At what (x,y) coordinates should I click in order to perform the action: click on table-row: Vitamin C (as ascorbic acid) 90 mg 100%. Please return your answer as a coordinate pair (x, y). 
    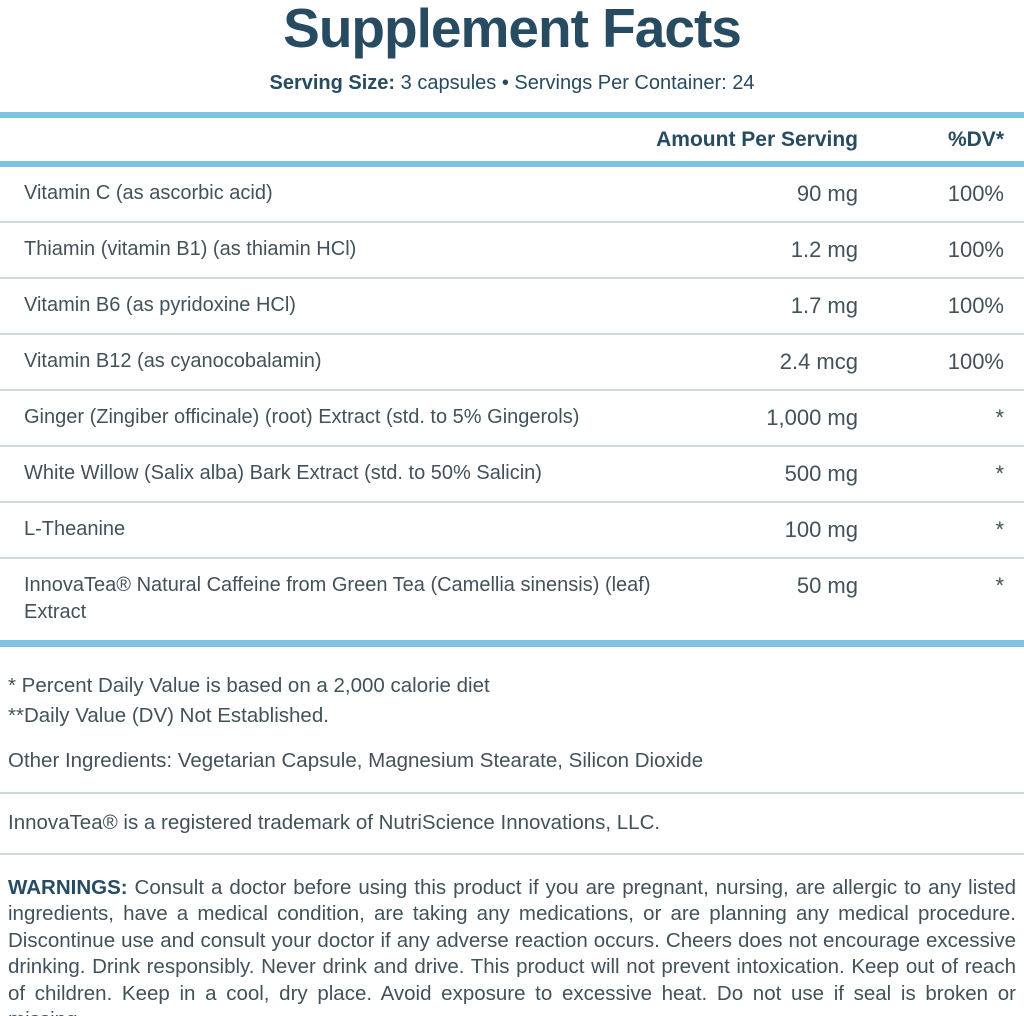
    Looking at the image, I should click on (512, 195).